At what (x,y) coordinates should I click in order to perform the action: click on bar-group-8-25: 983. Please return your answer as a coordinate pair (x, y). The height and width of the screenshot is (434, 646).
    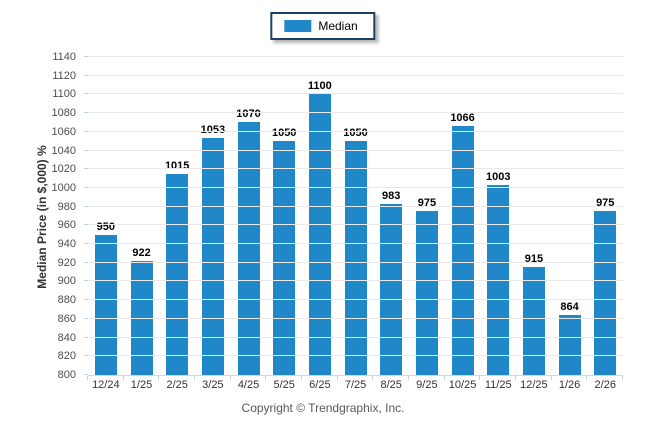
    Looking at the image, I should click on (391, 216).